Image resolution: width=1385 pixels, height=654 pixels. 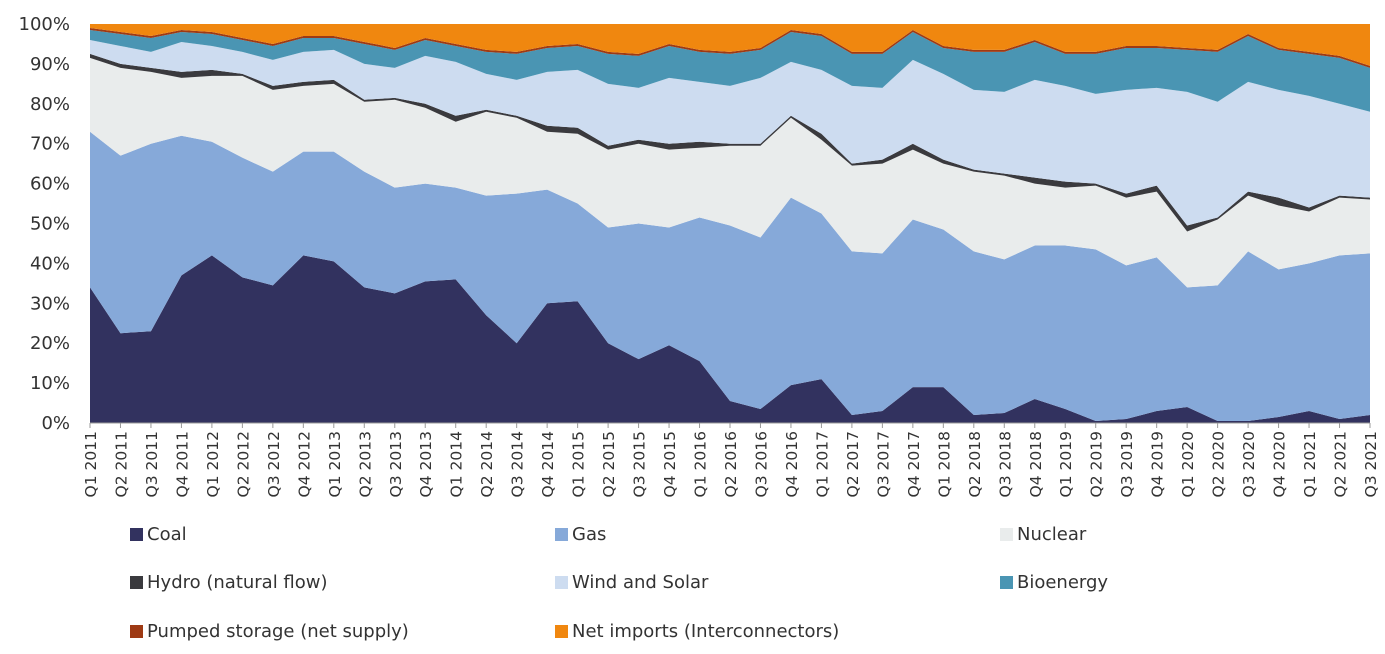 I want to click on x-tick-label: Q1 2019, so click(x=1066, y=464).